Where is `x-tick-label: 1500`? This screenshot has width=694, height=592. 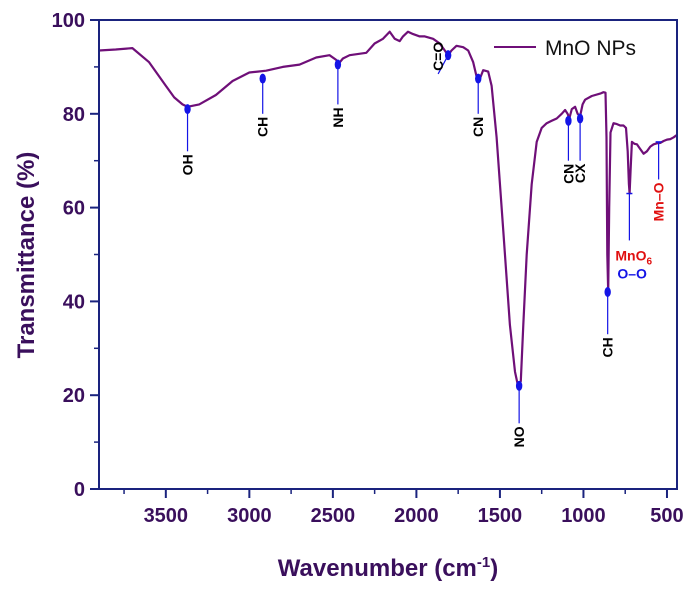 x-tick-label: 1500 is located at coordinates (500, 516).